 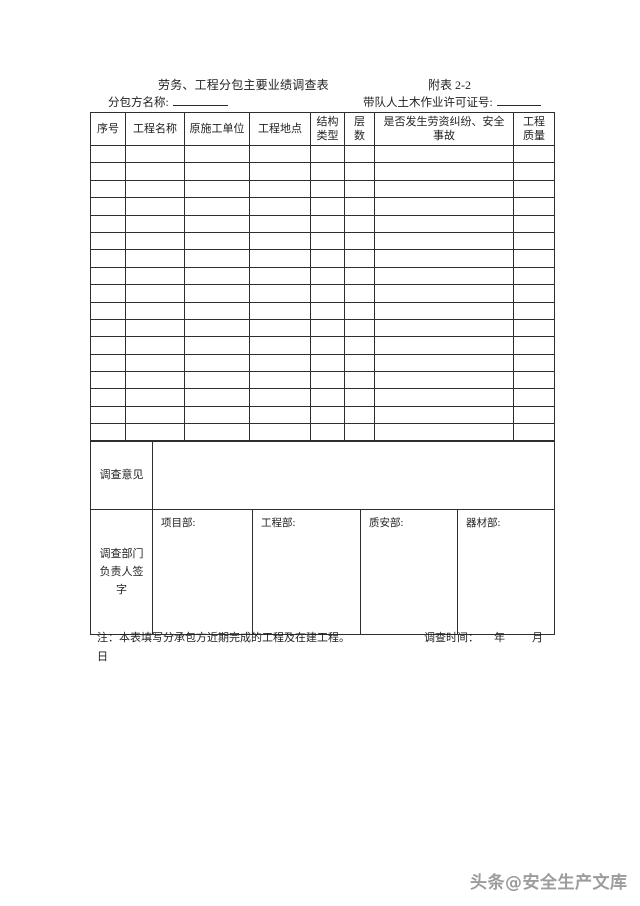 What do you see at coordinates (537, 638) in the screenshot?
I see `month-label: 月` at bounding box center [537, 638].